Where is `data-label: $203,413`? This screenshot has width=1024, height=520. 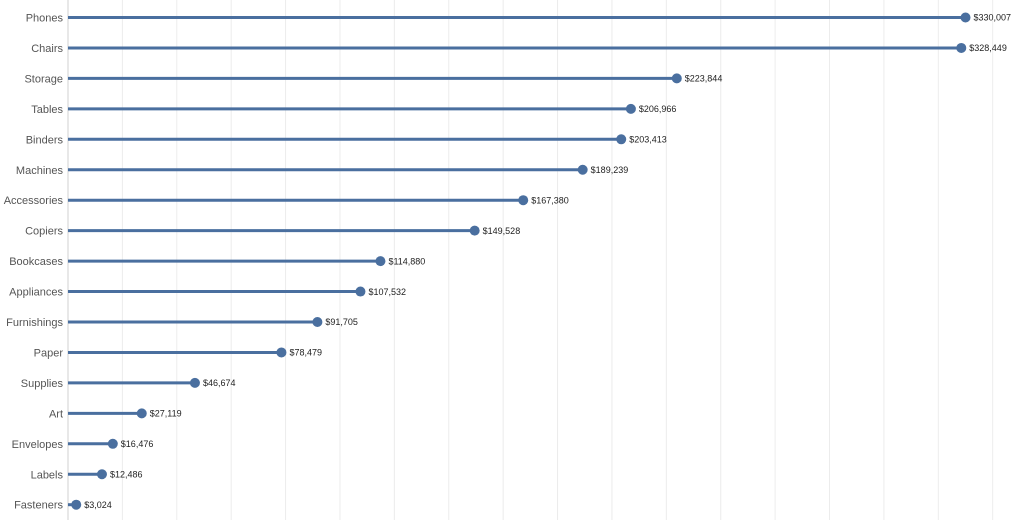
data-label: $203,413 is located at coordinates (648, 140).